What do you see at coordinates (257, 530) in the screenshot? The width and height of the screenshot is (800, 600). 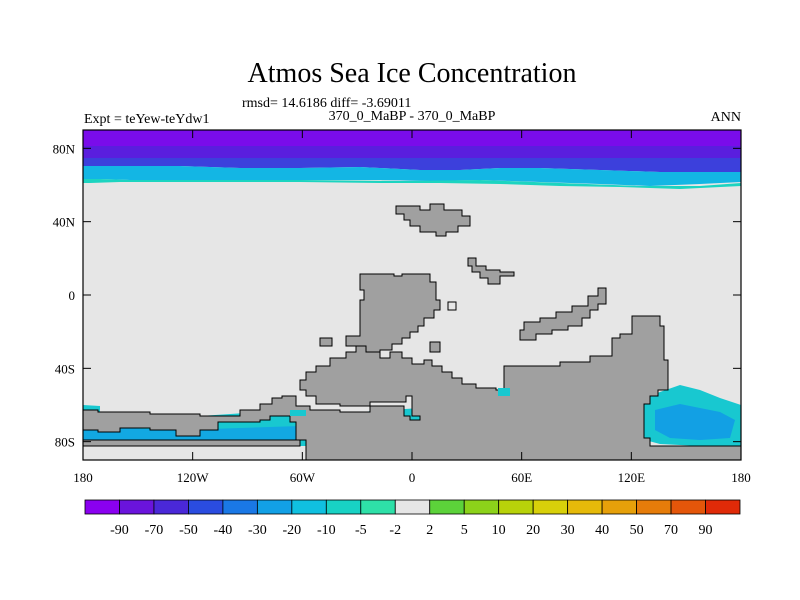 I see `colorbar-label: -30` at bounding box center [257, 530].